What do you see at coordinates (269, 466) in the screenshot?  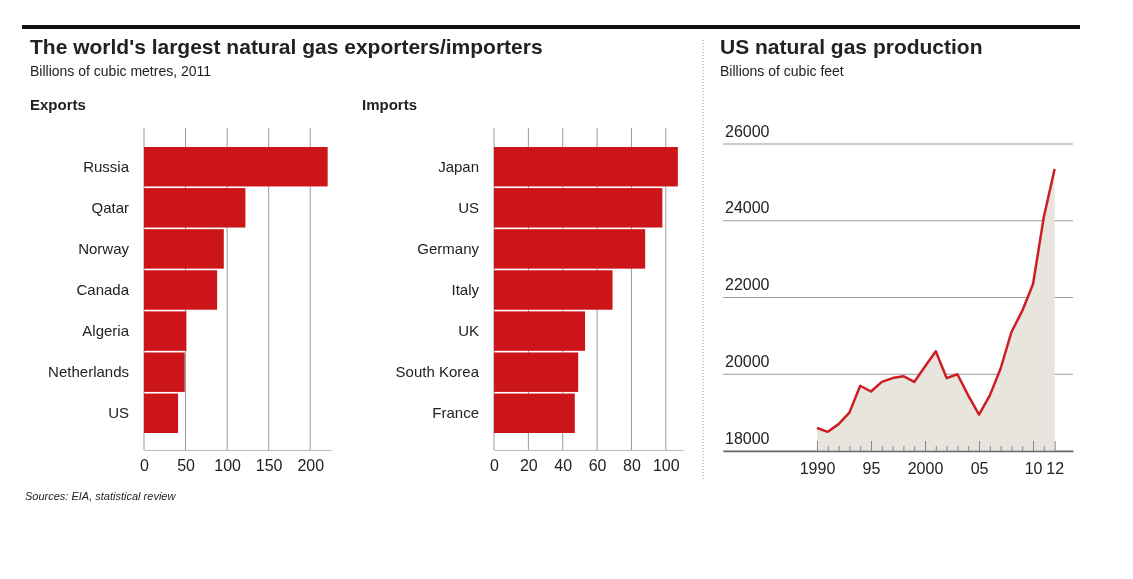 I see `x-tick-label: 150` at bounding box center [269, 466].